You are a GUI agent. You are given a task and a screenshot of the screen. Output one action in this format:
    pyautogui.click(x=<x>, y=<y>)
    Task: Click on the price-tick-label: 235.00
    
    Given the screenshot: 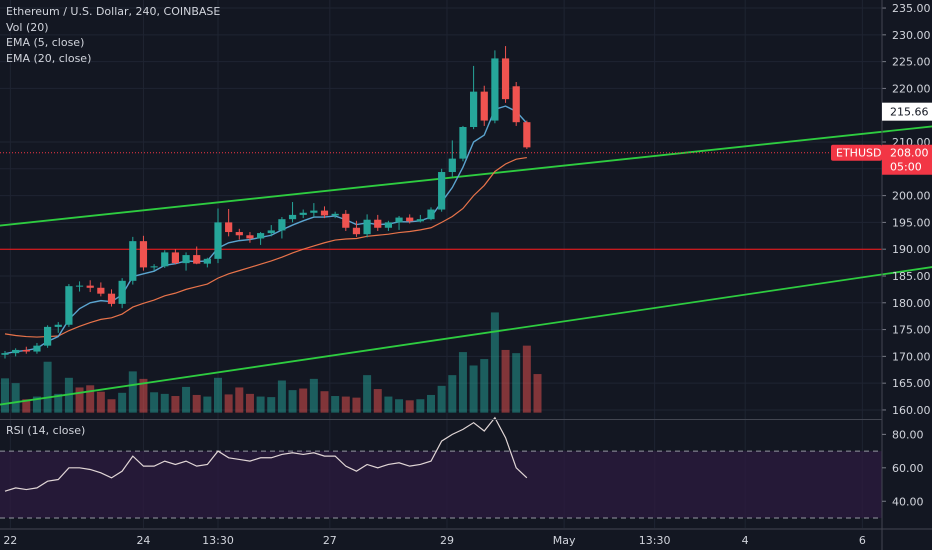 What is the action you would take?
    pyautogui.click(x=911, y=8)
    